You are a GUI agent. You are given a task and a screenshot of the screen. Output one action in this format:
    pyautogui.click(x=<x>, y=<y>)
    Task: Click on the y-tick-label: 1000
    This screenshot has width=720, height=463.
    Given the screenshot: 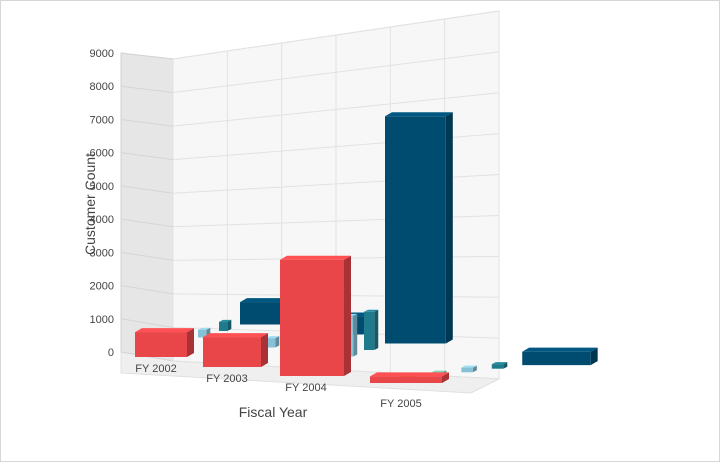 What is the action you would take?
    pyautogui.click(x=102, y=320)
    